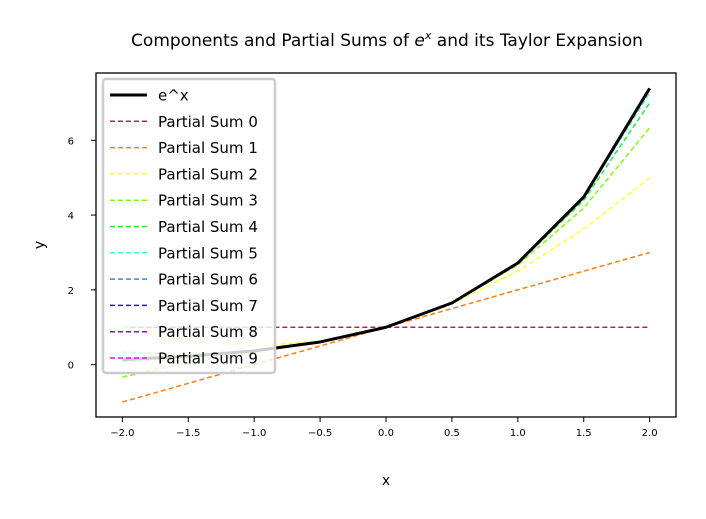 Image resolution: width=706 pixels, height=519 pixels. Describe the element at coordinates (208, 280) in the screenshot. I see `legend-label: Partial Sum 6` at that location.